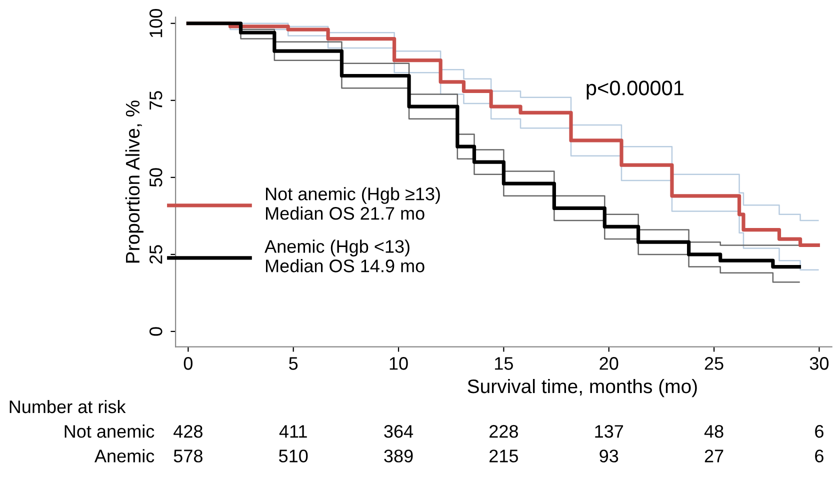  Describe the element at coordinates (504, 456) in the screenshot. I see `text: 215` at that location.